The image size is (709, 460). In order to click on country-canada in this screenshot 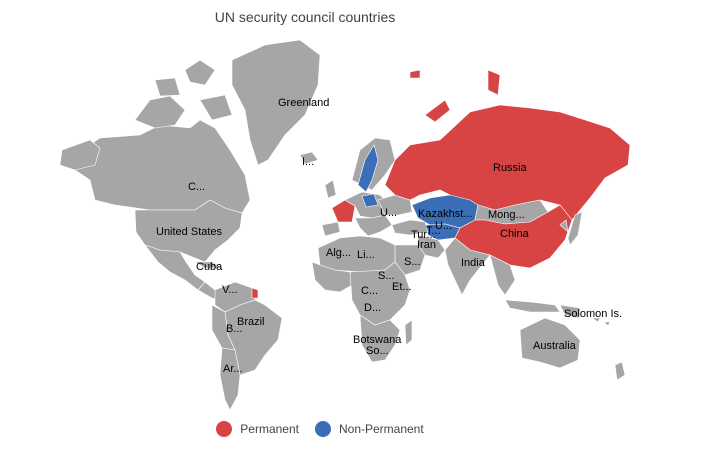, I will do `click(160, 166)`.